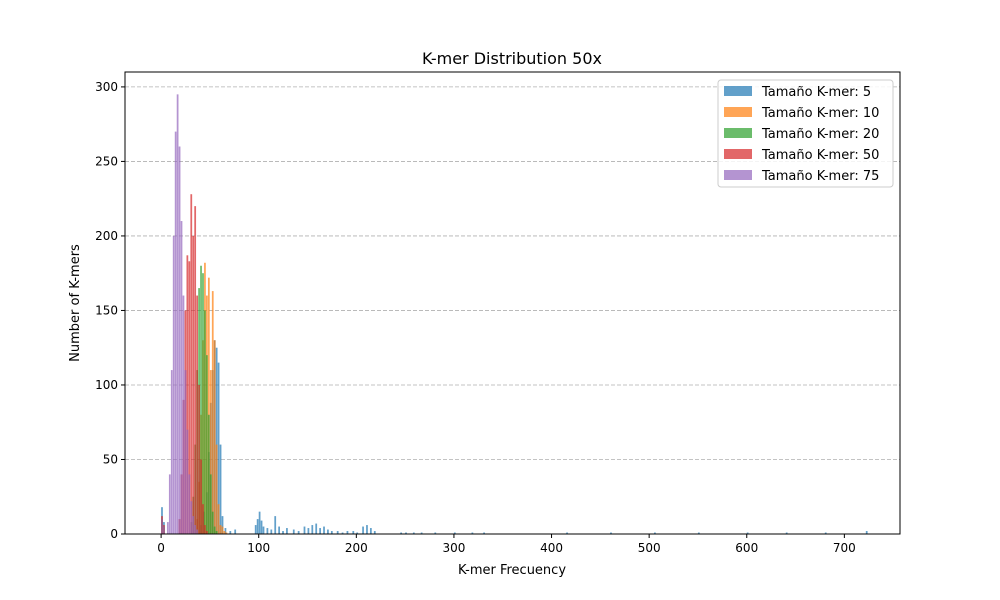 The image size is (1000, 600). Describe the element at coordinates (512, 58) in the screenshot. I see `chart-title: K-mer Distribution 50x` at that location.